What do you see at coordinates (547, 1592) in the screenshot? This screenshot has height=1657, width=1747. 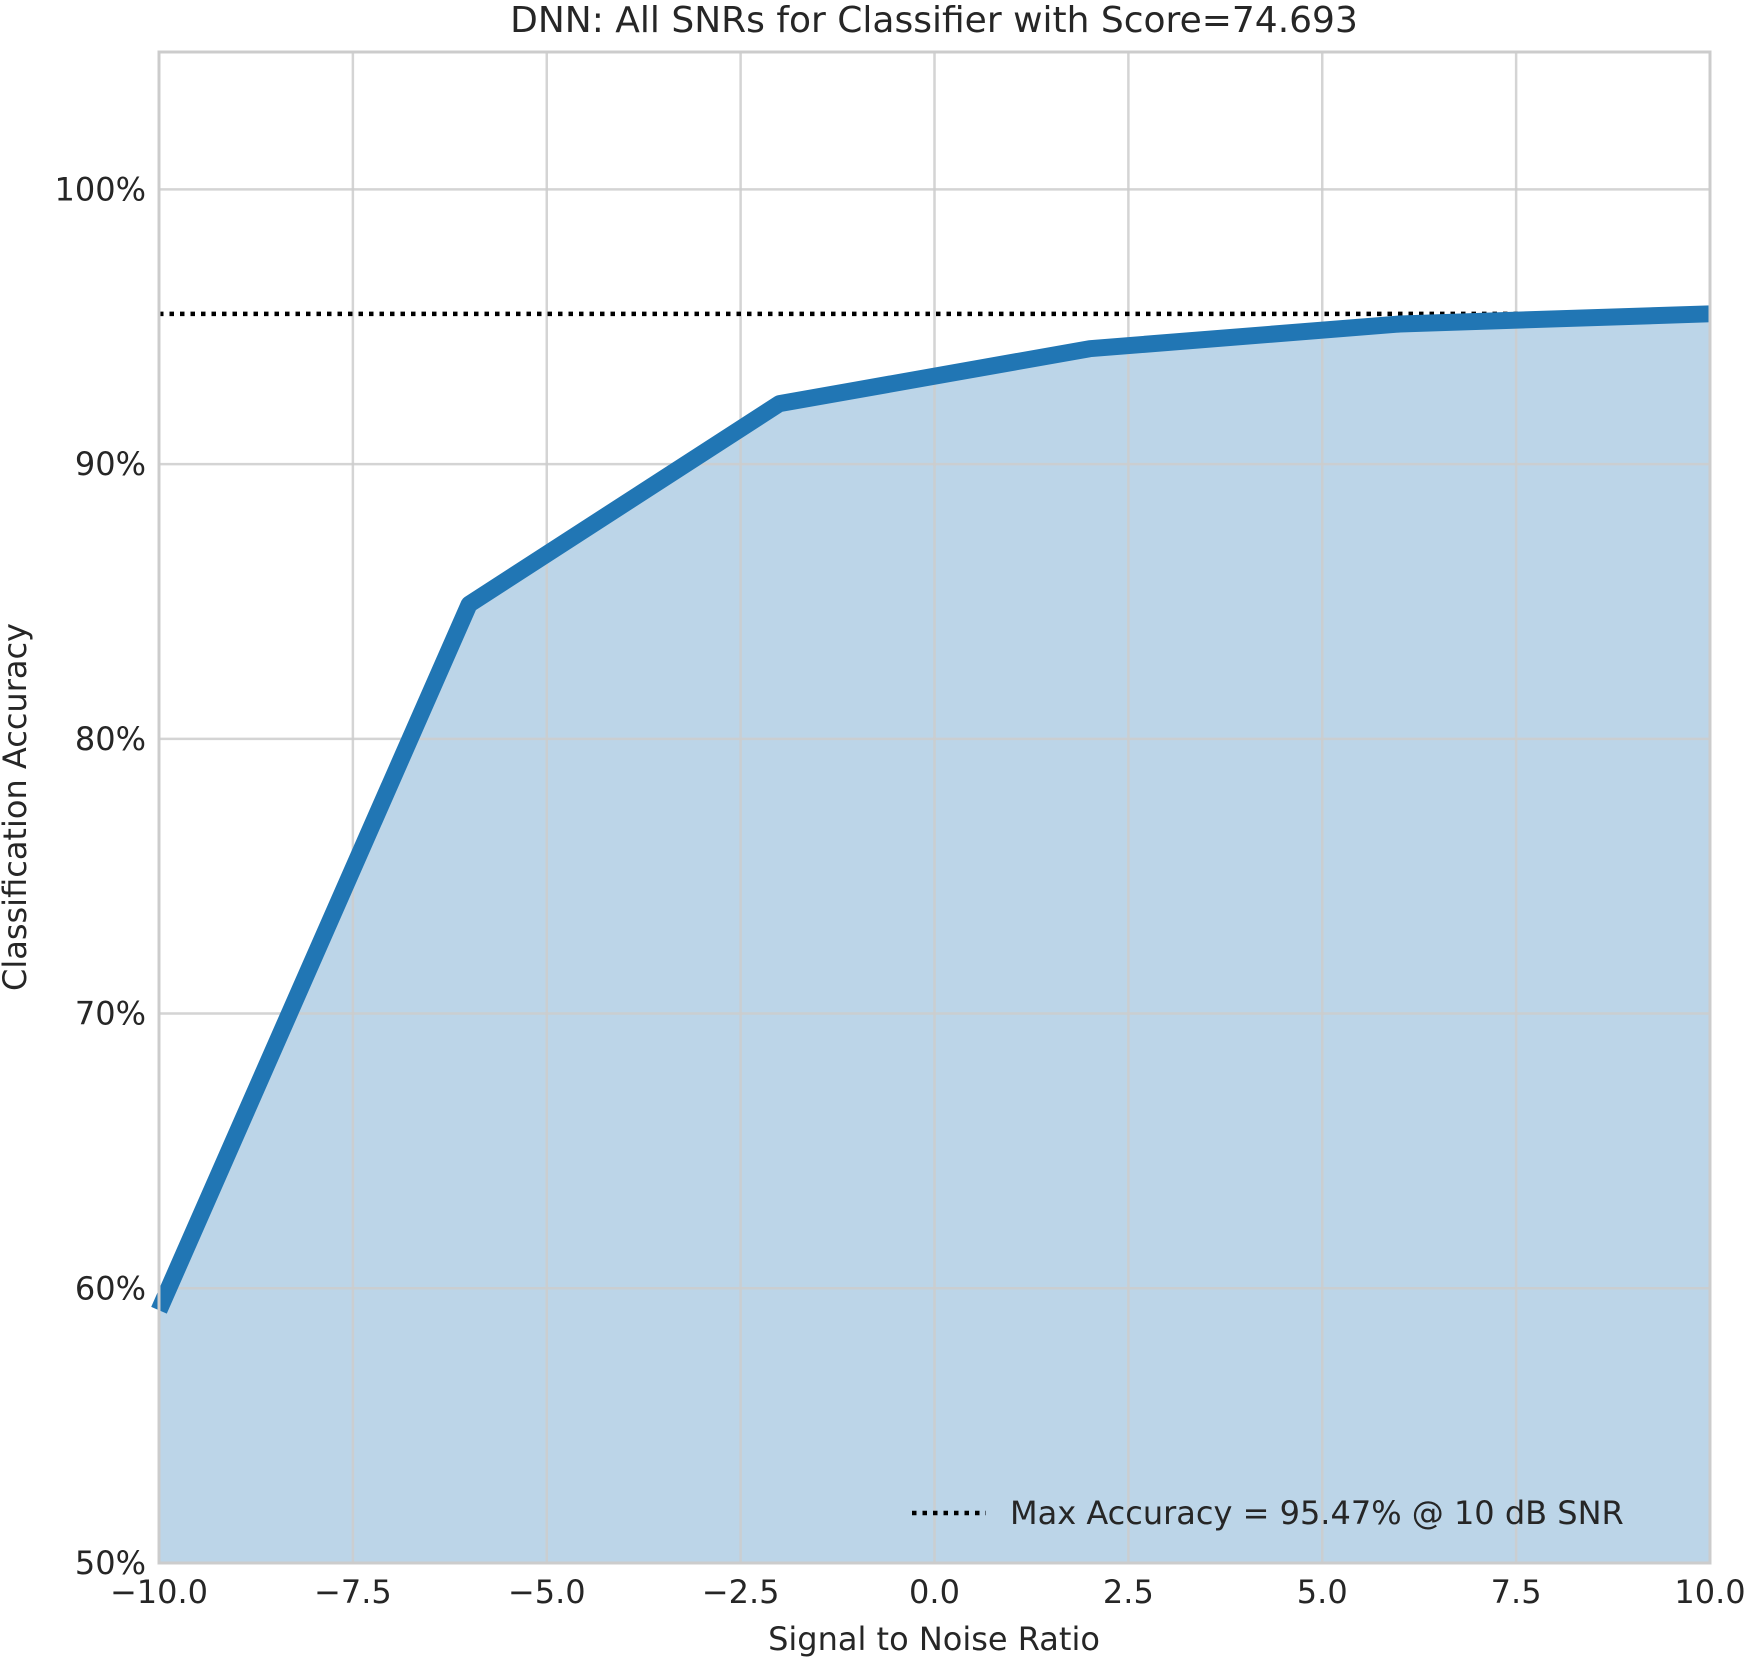 I see `x-tick-label: −5.0` at bounding box center [547, 1592].